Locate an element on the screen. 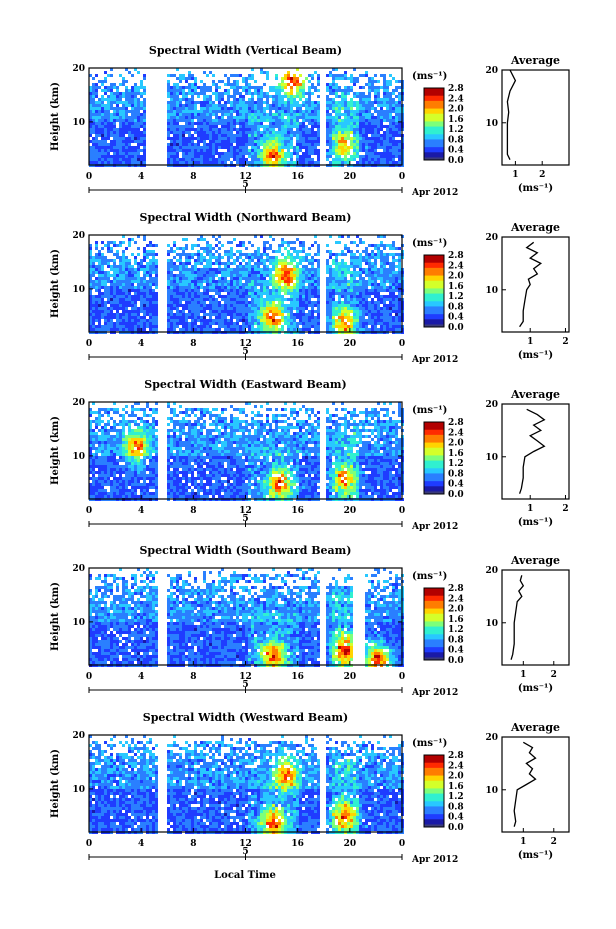 This screenshot has height=929, width=616. colorbar-band is located at coordinates (434, 115).